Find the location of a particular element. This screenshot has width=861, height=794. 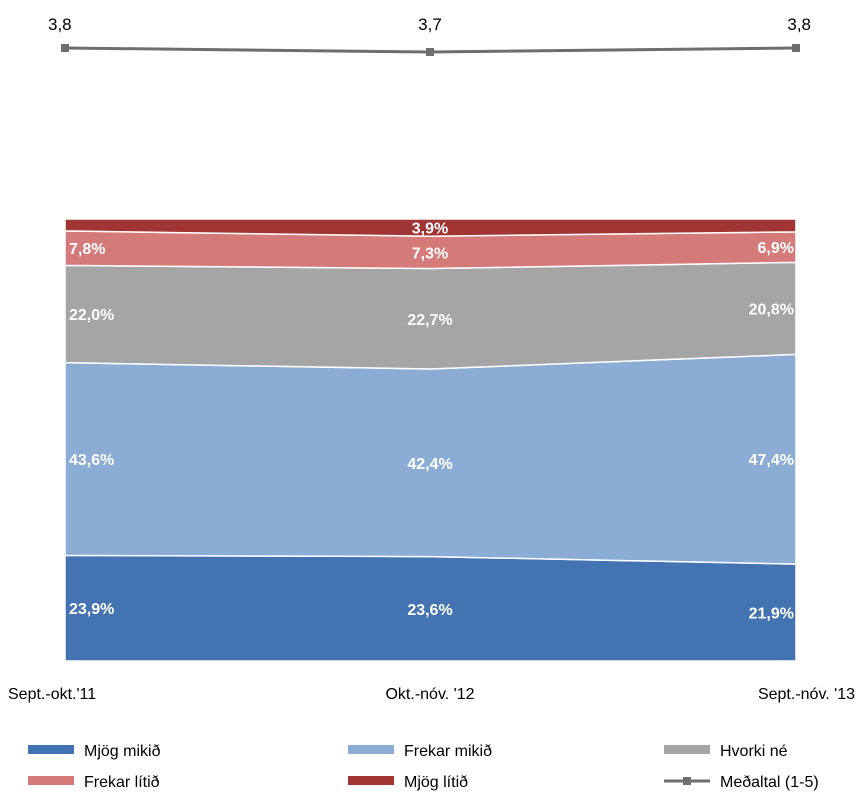

x-tick-label-1: Okt.-nóv. '12 is located at coordinates (429, 694).